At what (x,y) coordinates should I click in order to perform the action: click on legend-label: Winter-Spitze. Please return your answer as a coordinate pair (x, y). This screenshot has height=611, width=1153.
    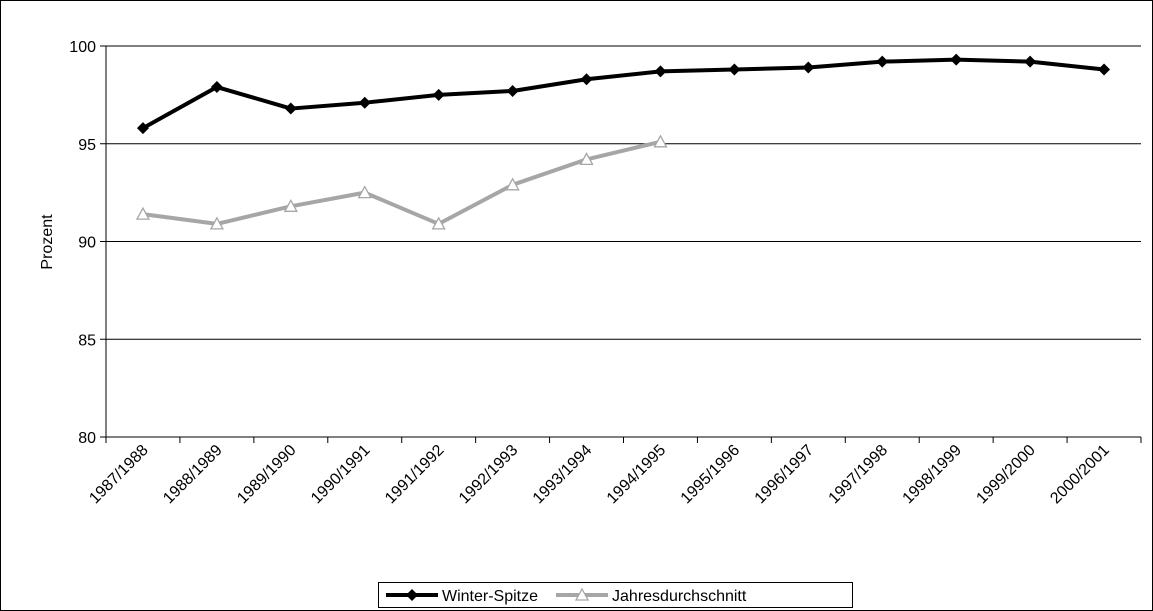
    Looking at the image, I should click on (490, 596).